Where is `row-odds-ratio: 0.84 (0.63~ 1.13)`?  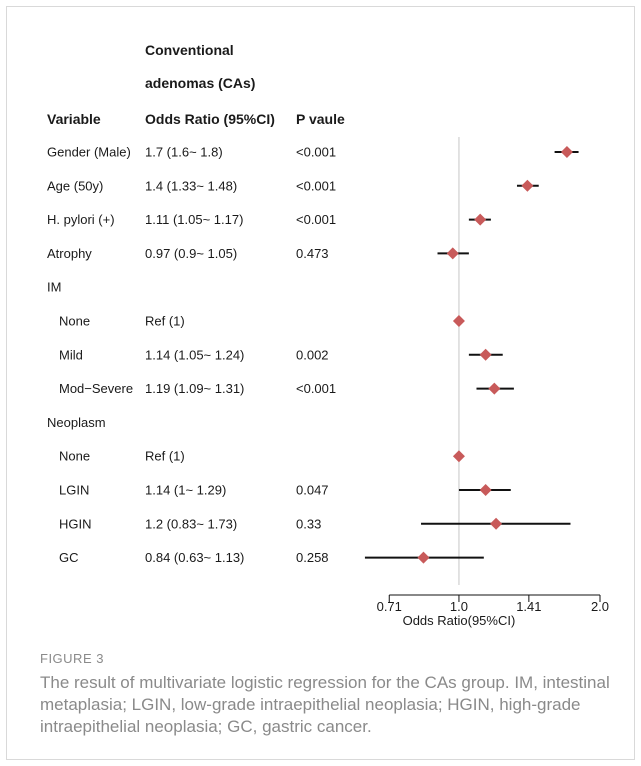 row-odds-ratio: 0.84 (0.63~ 1.13) is located at coordinates (194, 557).